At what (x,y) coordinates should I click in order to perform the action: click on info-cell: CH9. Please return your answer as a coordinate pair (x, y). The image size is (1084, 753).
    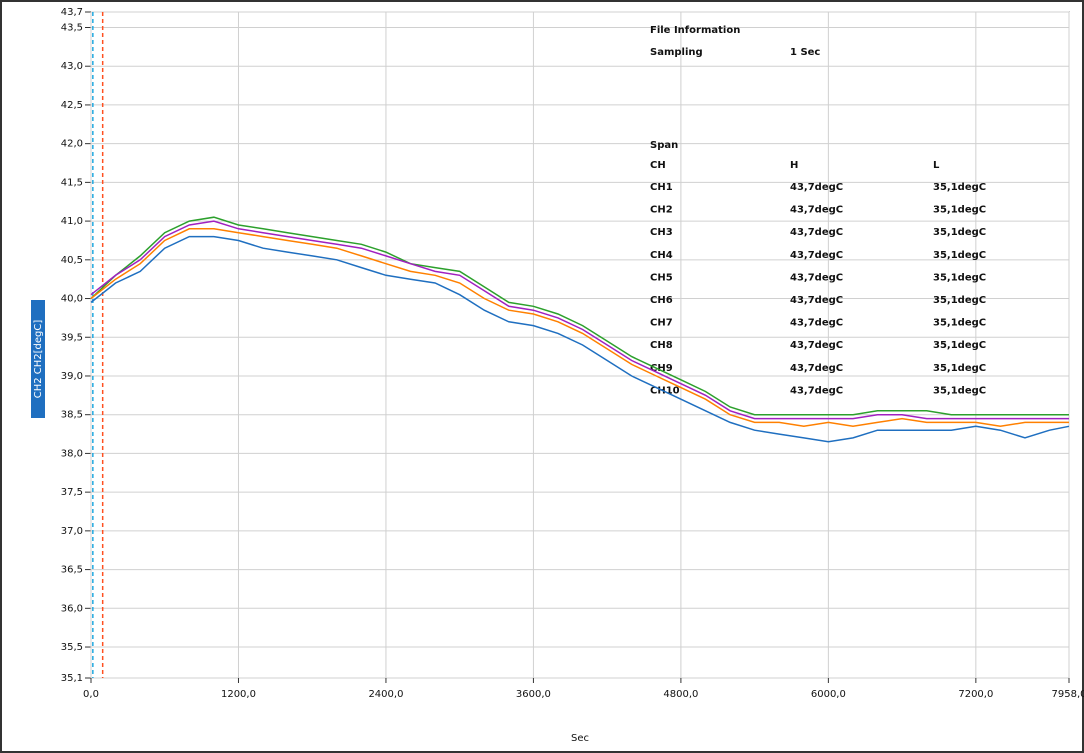
    Looking at the image, I should click on (661, 368).